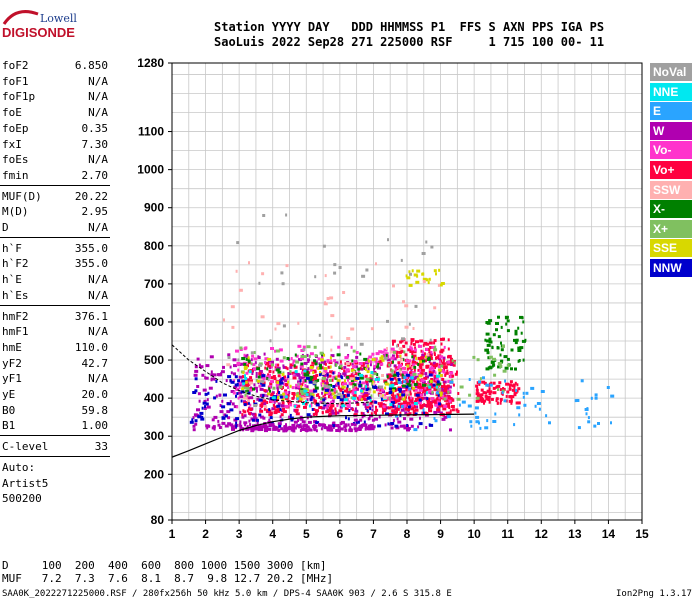 This screenshot has height=600, width=700. I want to click on param-label: foE, so click(12, 113).